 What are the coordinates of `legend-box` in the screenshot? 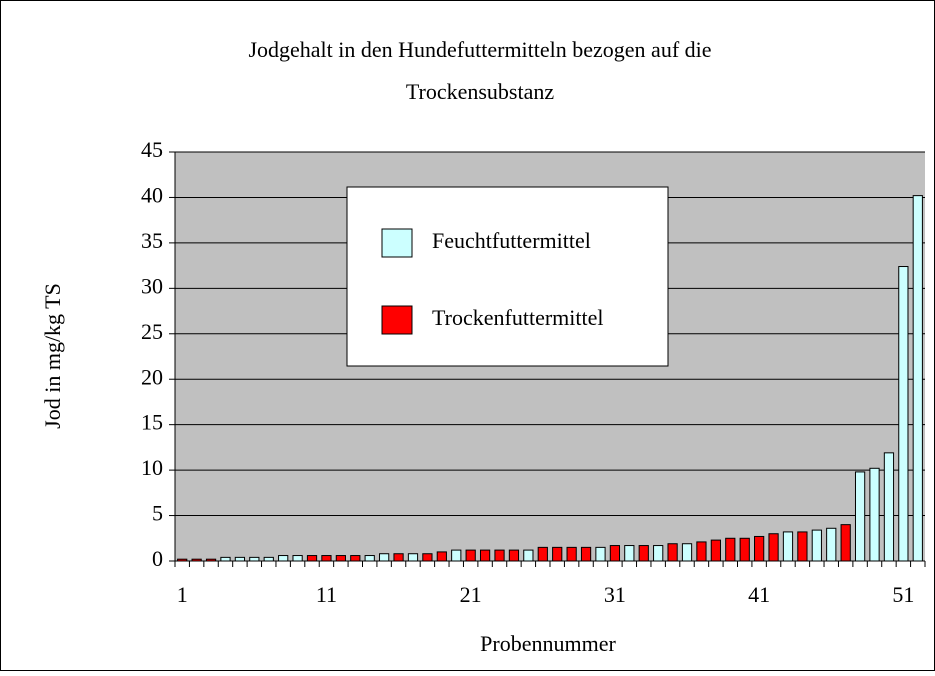 It's located at (507, 276).